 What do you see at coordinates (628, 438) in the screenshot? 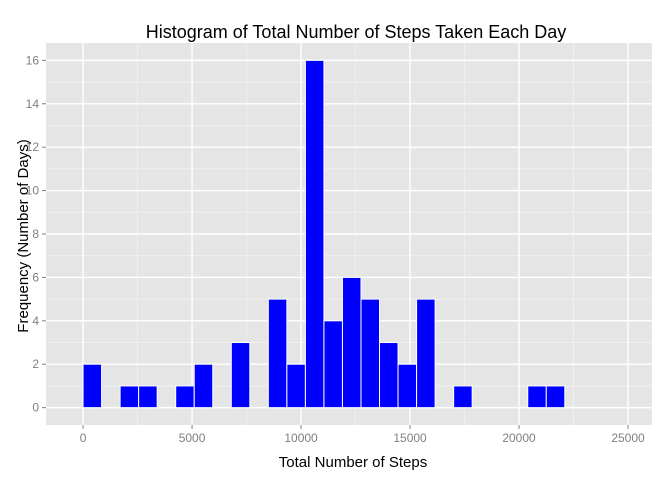
I see `x-tick-label: 25000` at bounding box center [628, 438].